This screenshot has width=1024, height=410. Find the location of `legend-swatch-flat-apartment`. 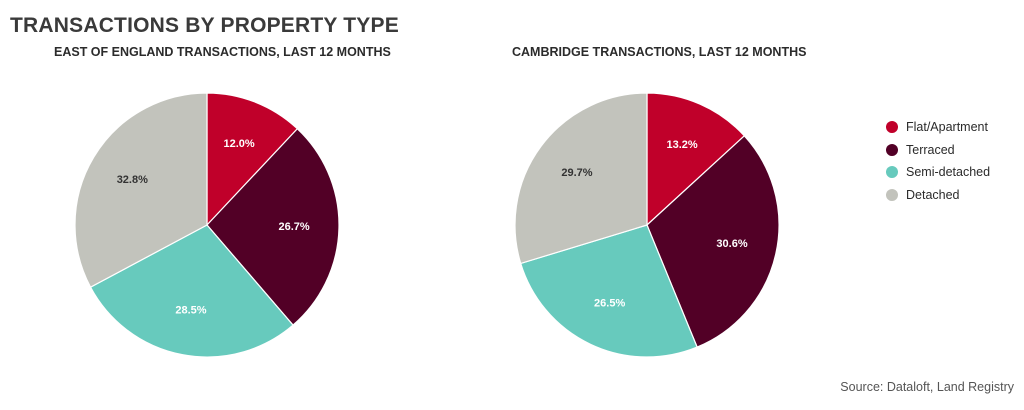

legend-swatch-flat-apartment is located at coordinates (892, 127).